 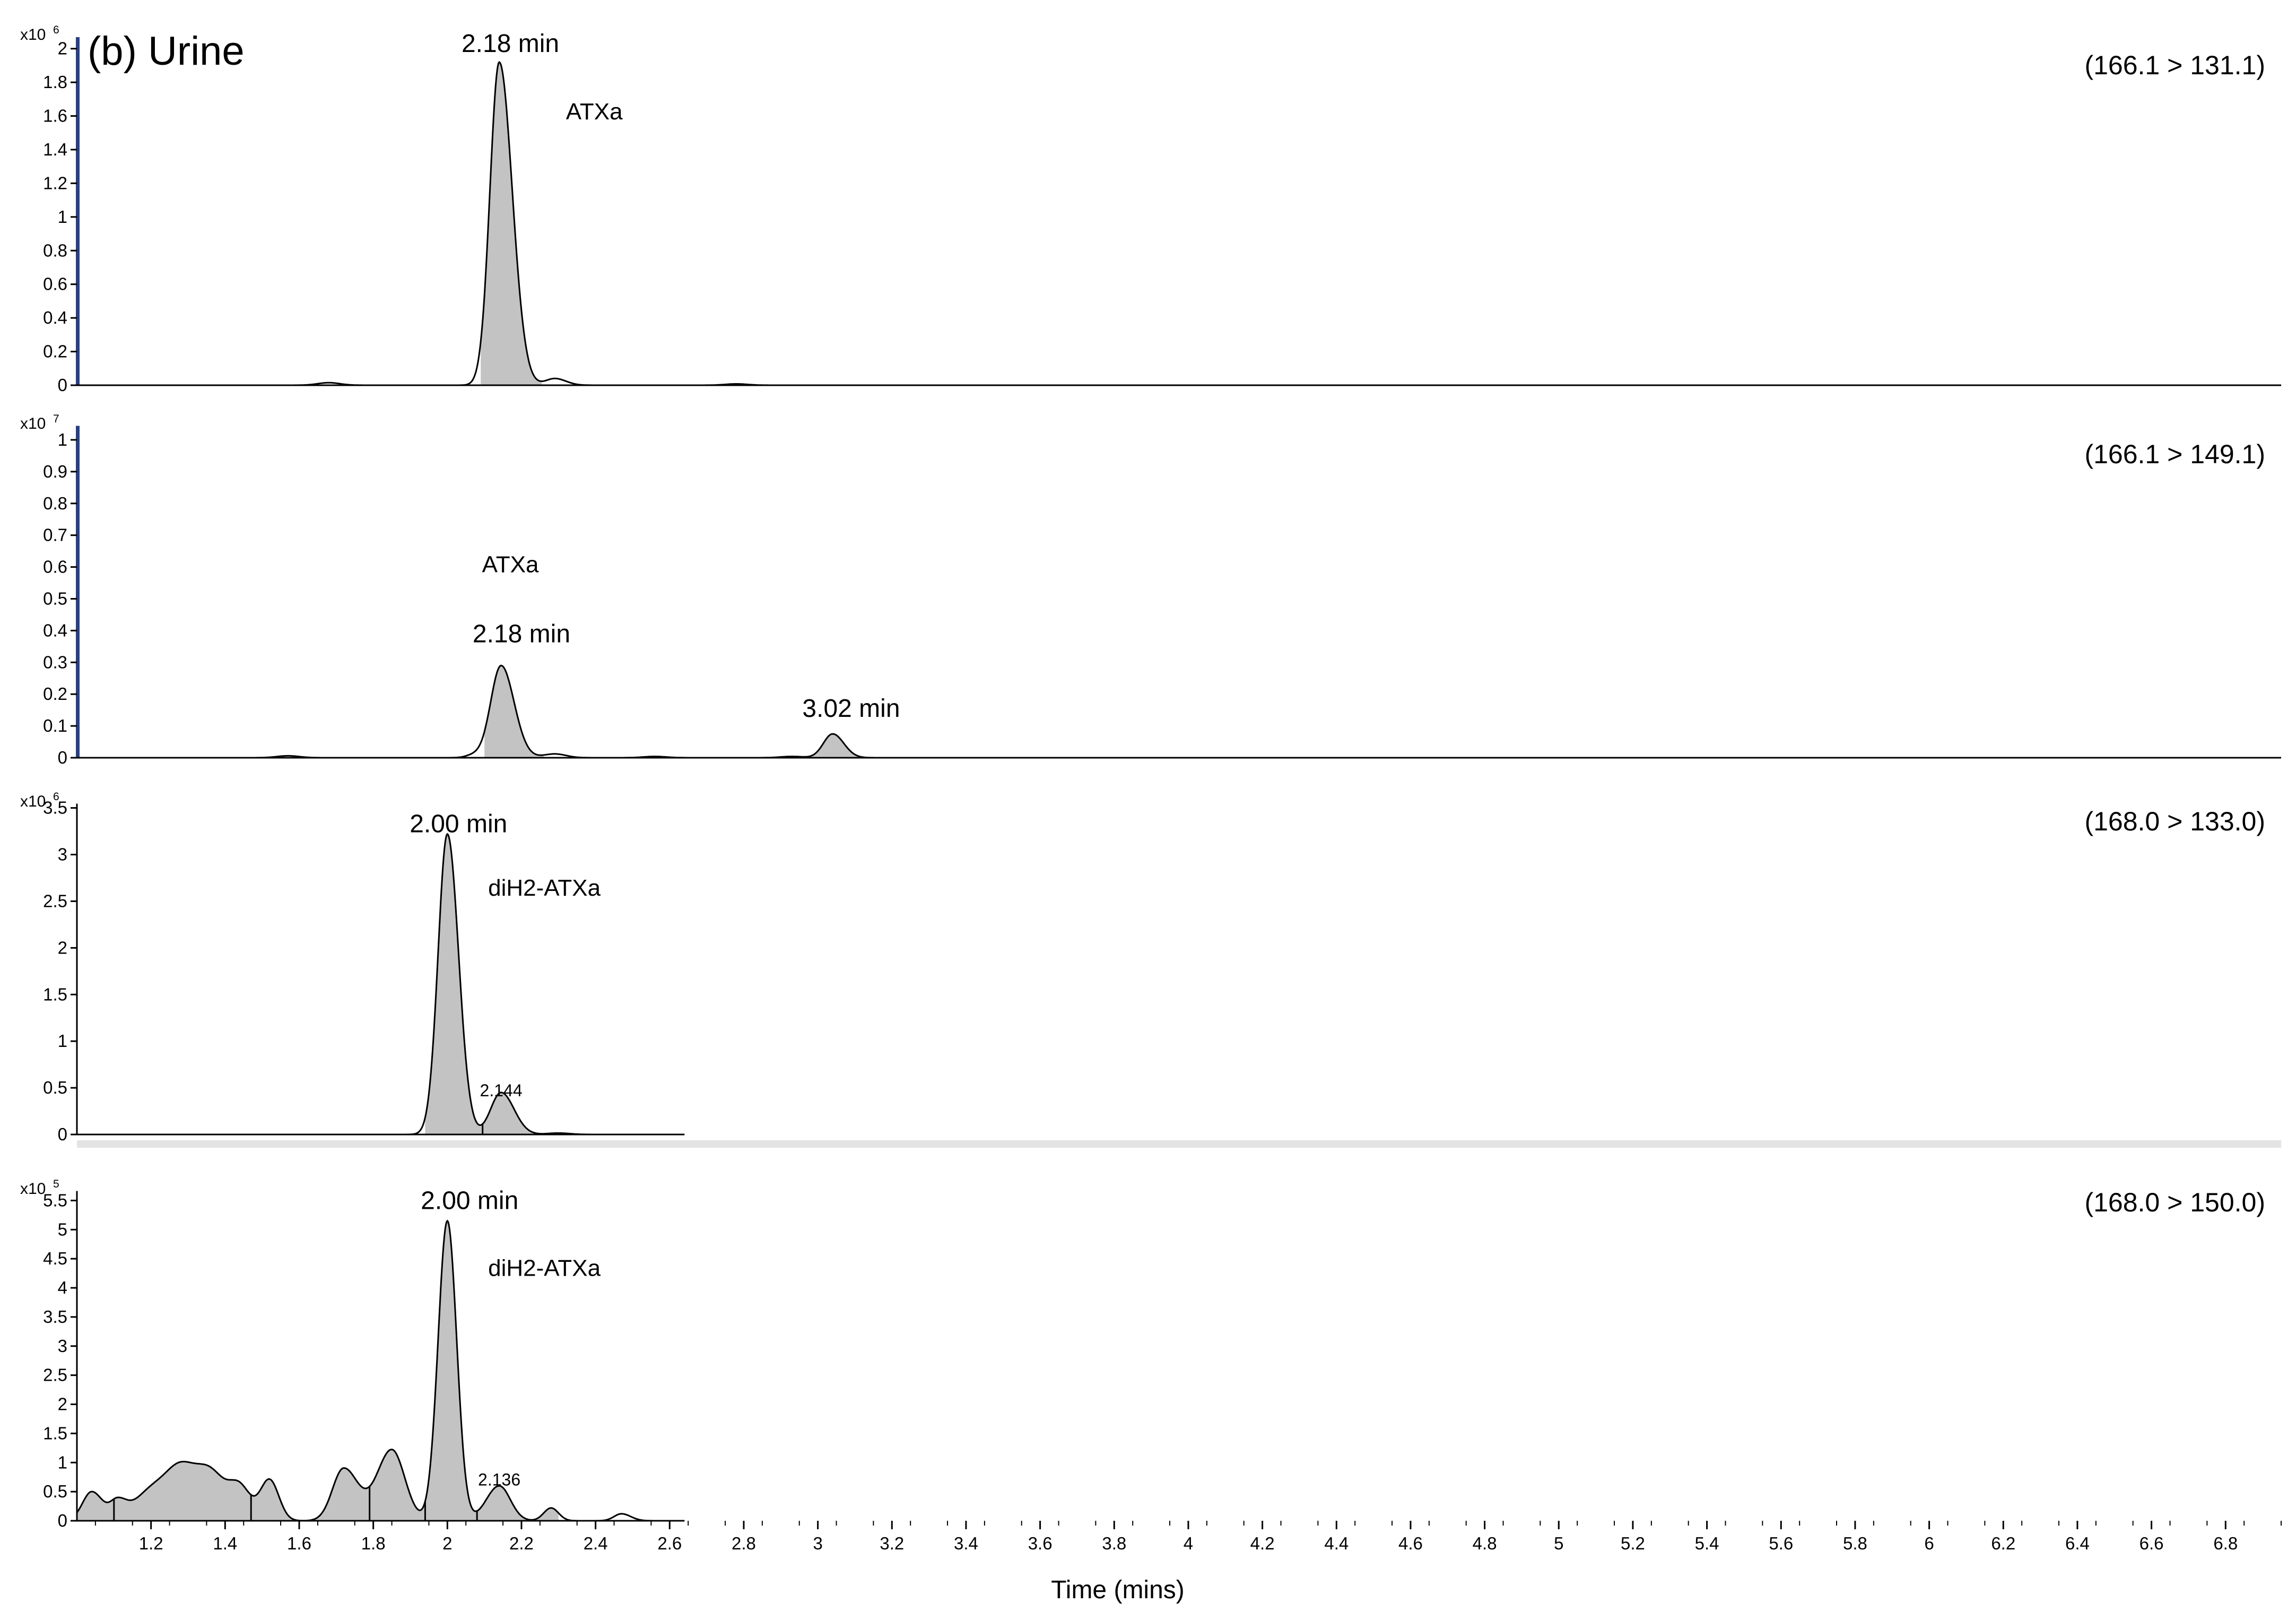 I want to click on x-tick-label: 5.6, so click(x=1781, y=1544).